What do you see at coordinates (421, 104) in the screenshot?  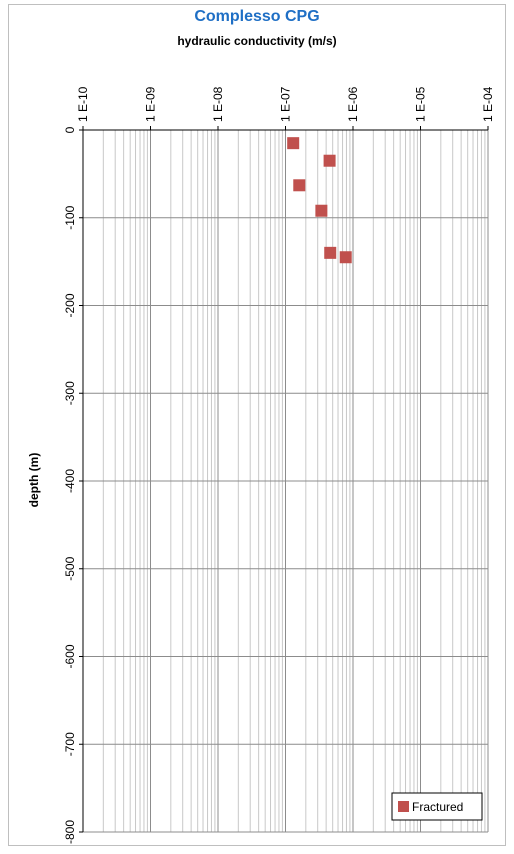 I see `x-tick-label: 1 E-05` at bounding box center [421, 104].